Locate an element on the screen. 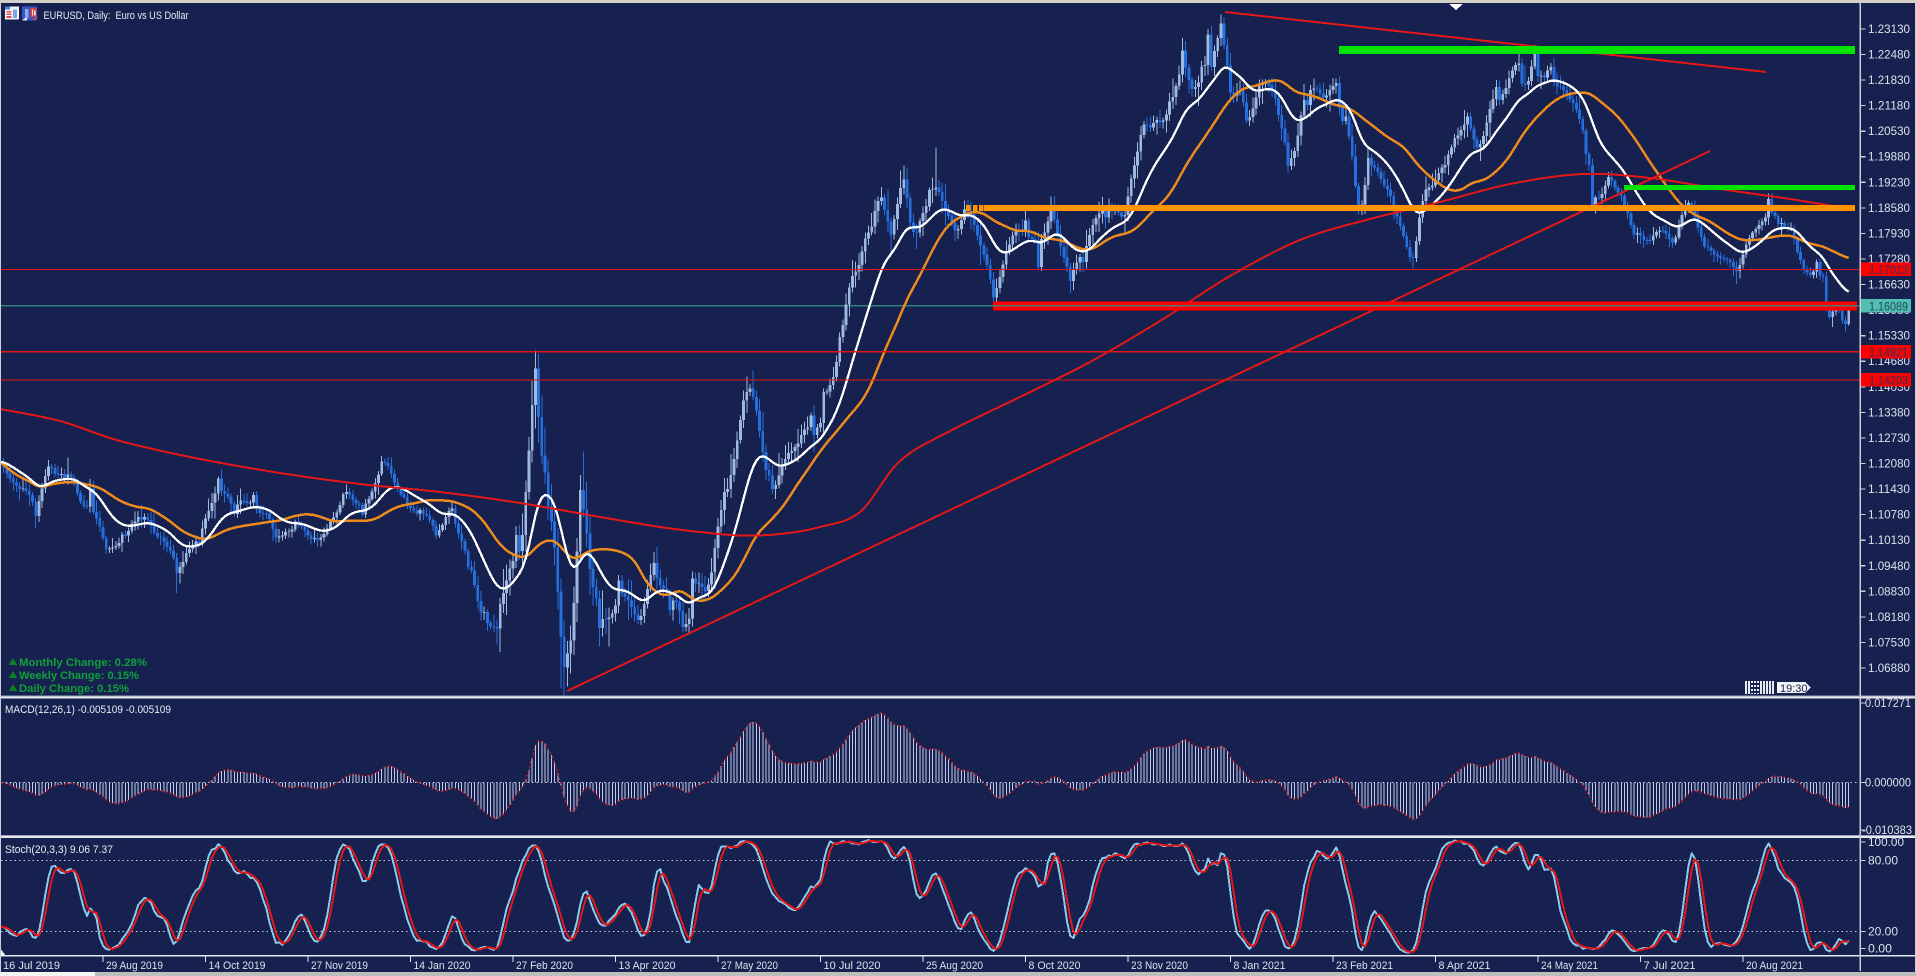 The height and width of the screenshot is (976, 1916). svg-text: 1.14203 is located at coordinates (1888, 382).